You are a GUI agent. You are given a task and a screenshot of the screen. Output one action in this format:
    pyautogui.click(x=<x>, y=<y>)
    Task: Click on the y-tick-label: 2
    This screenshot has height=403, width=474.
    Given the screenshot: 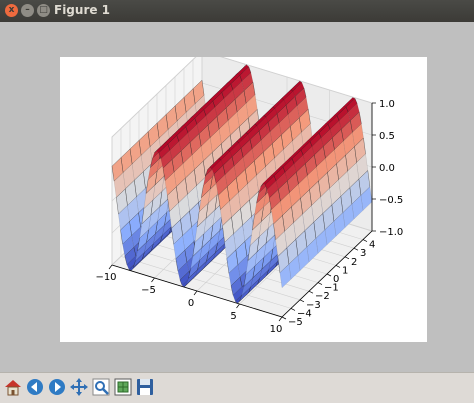 What is the action you would take?
    pyautogui.click(x=354, y=262)
    